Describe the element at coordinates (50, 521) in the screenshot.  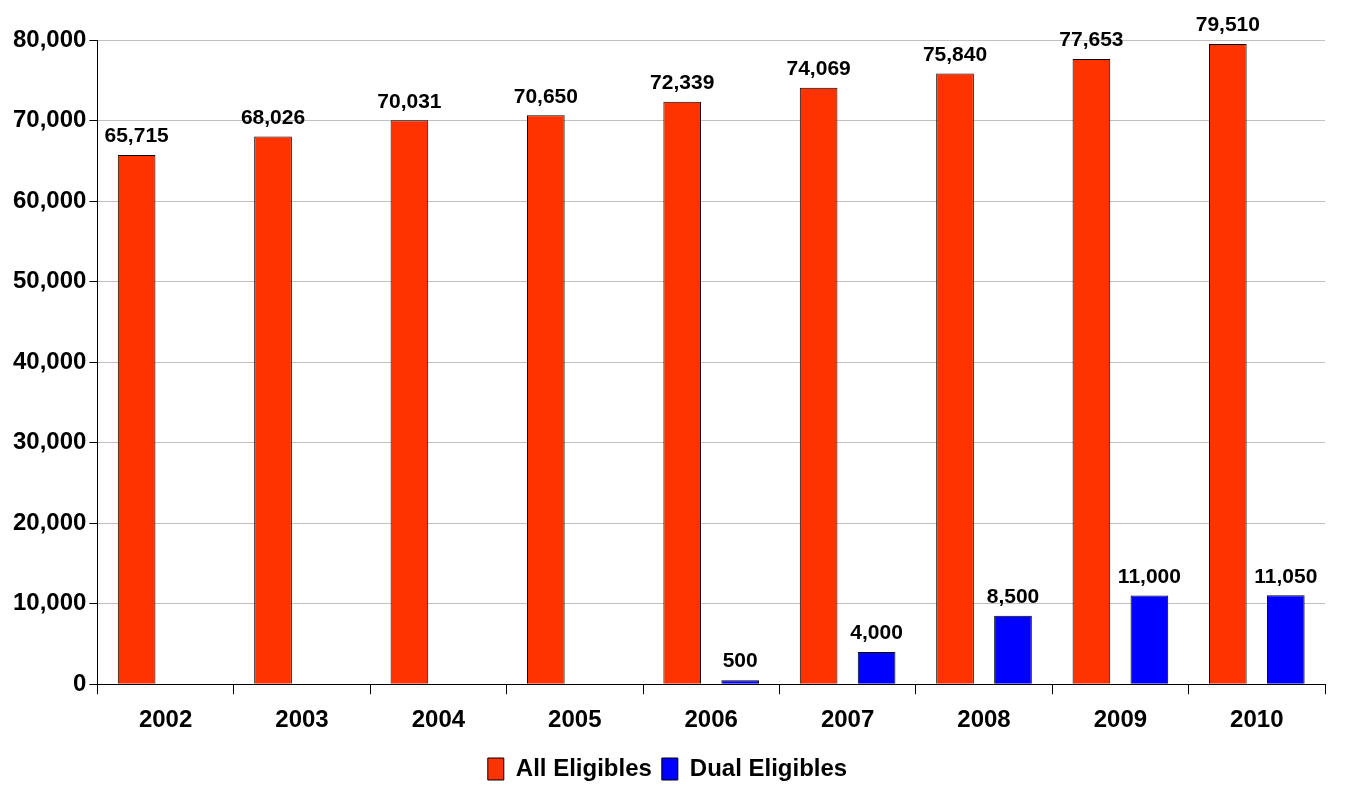
I see `y-tick-label: 20,000` at that location.